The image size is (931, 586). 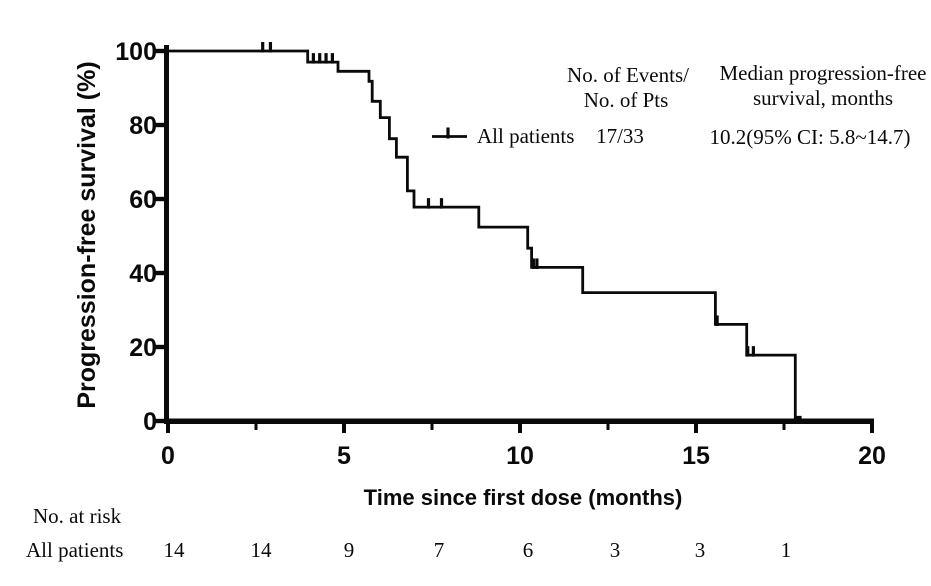 I want to click on at-risk-title: No. at risk, so click(x=77, y=516).